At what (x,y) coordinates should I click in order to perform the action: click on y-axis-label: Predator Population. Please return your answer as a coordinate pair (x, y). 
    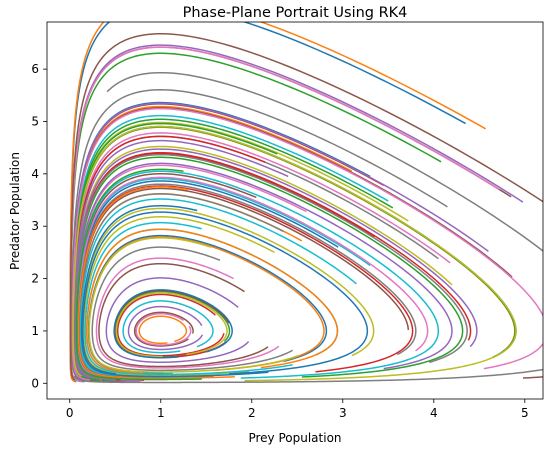
    Looking at the image, I should click on (15, 211).